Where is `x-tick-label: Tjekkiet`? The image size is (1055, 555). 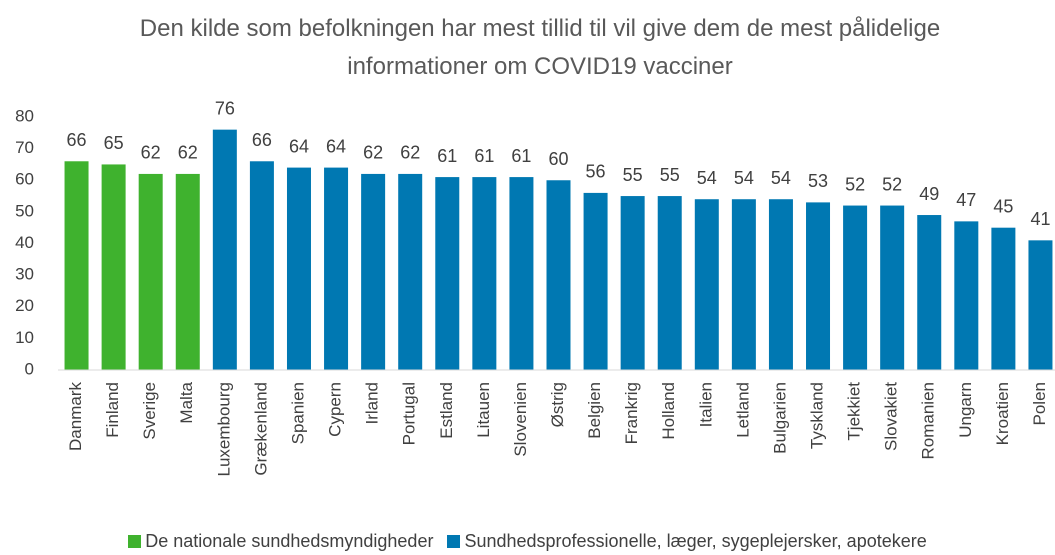 x-tick-label: Tjekkiet is located at coordinates (854, 411).